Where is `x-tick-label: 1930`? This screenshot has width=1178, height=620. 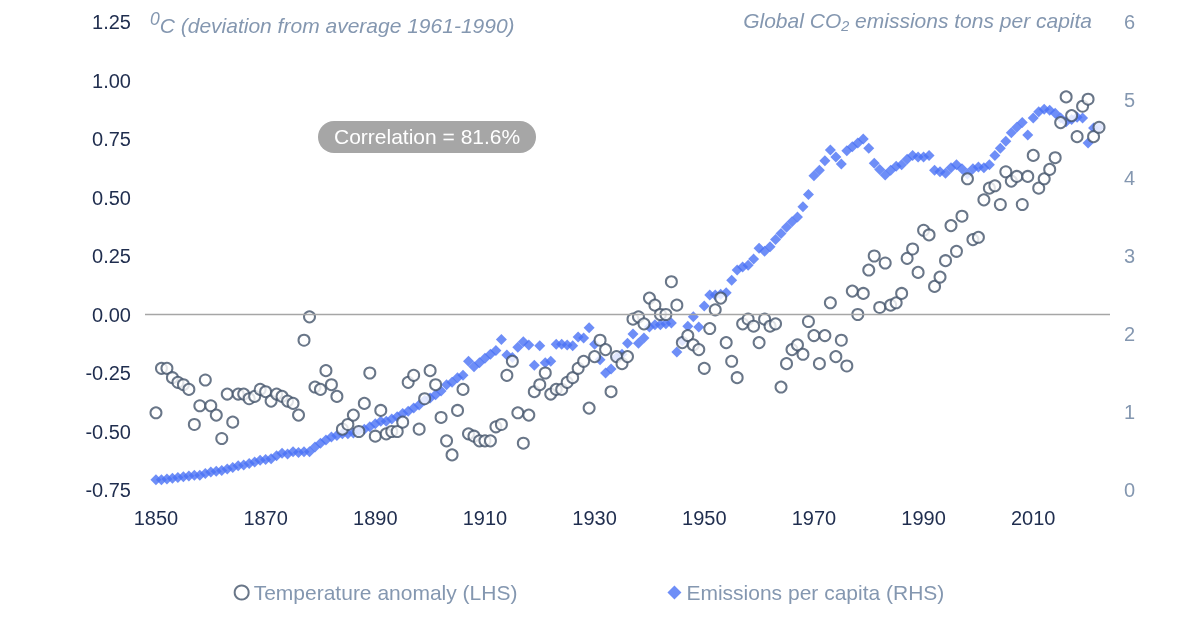 x-tick-label: 1930 is located at coordinates (594, 518).